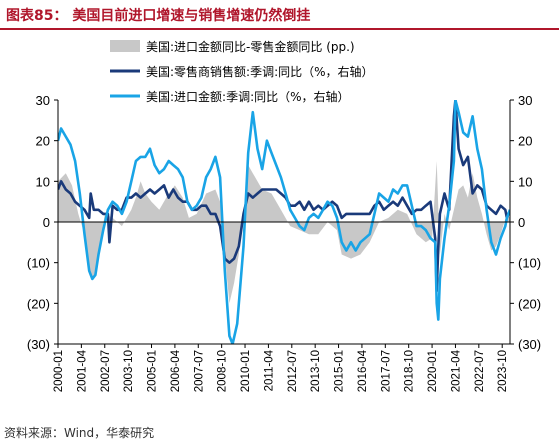 This screenshot has width=559, height=448. What do you see at coordinates (503, 371) in the screenshot?
I see `x-tick-label: 2023-10` at bounding box center [503, 371].